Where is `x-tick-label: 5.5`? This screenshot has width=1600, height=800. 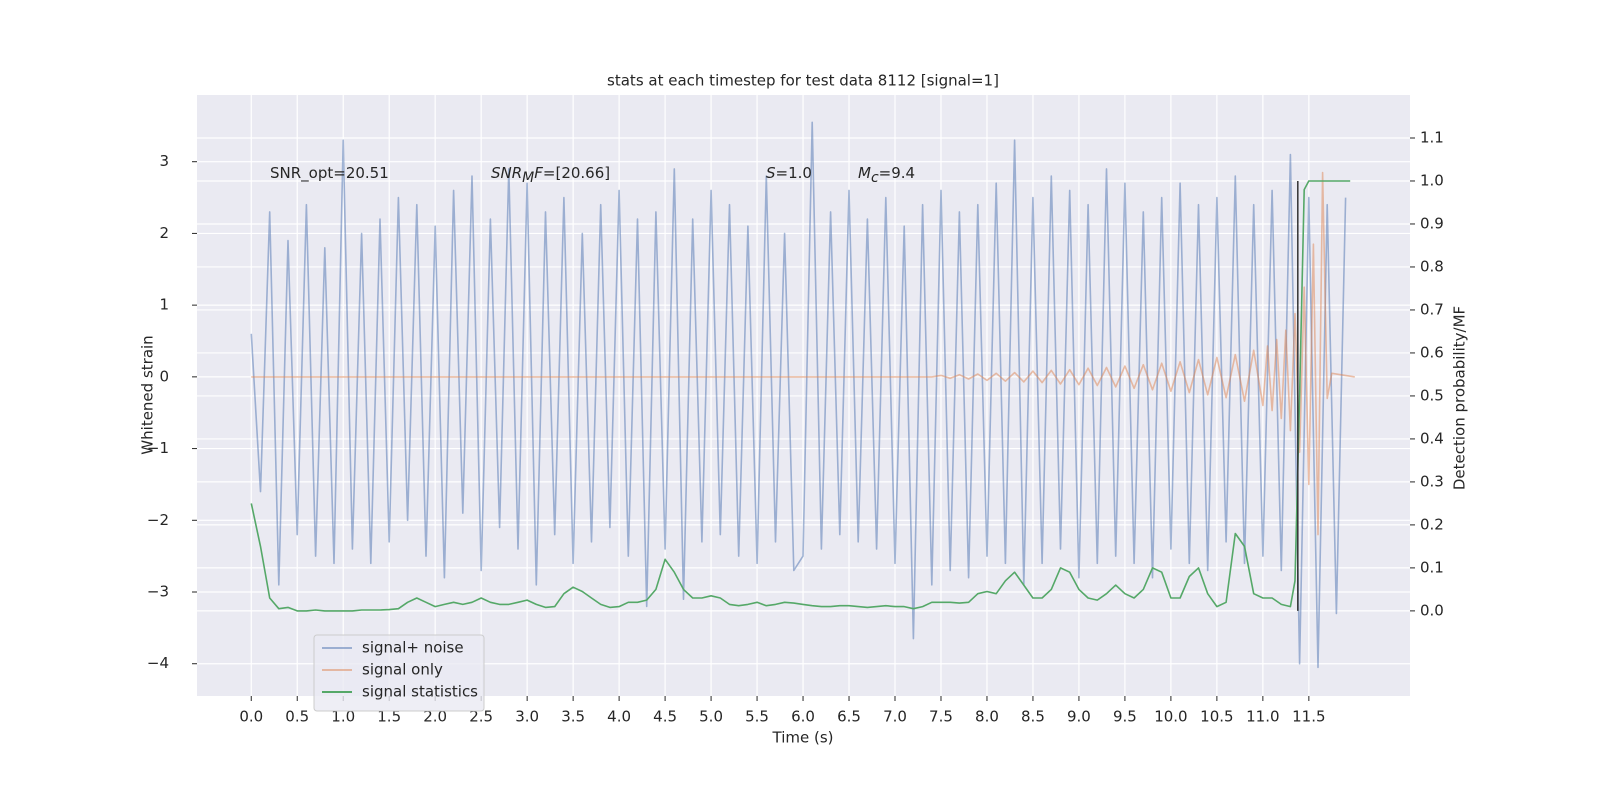
x-tick-label: 5.5 is located at coordinates (757, 717).